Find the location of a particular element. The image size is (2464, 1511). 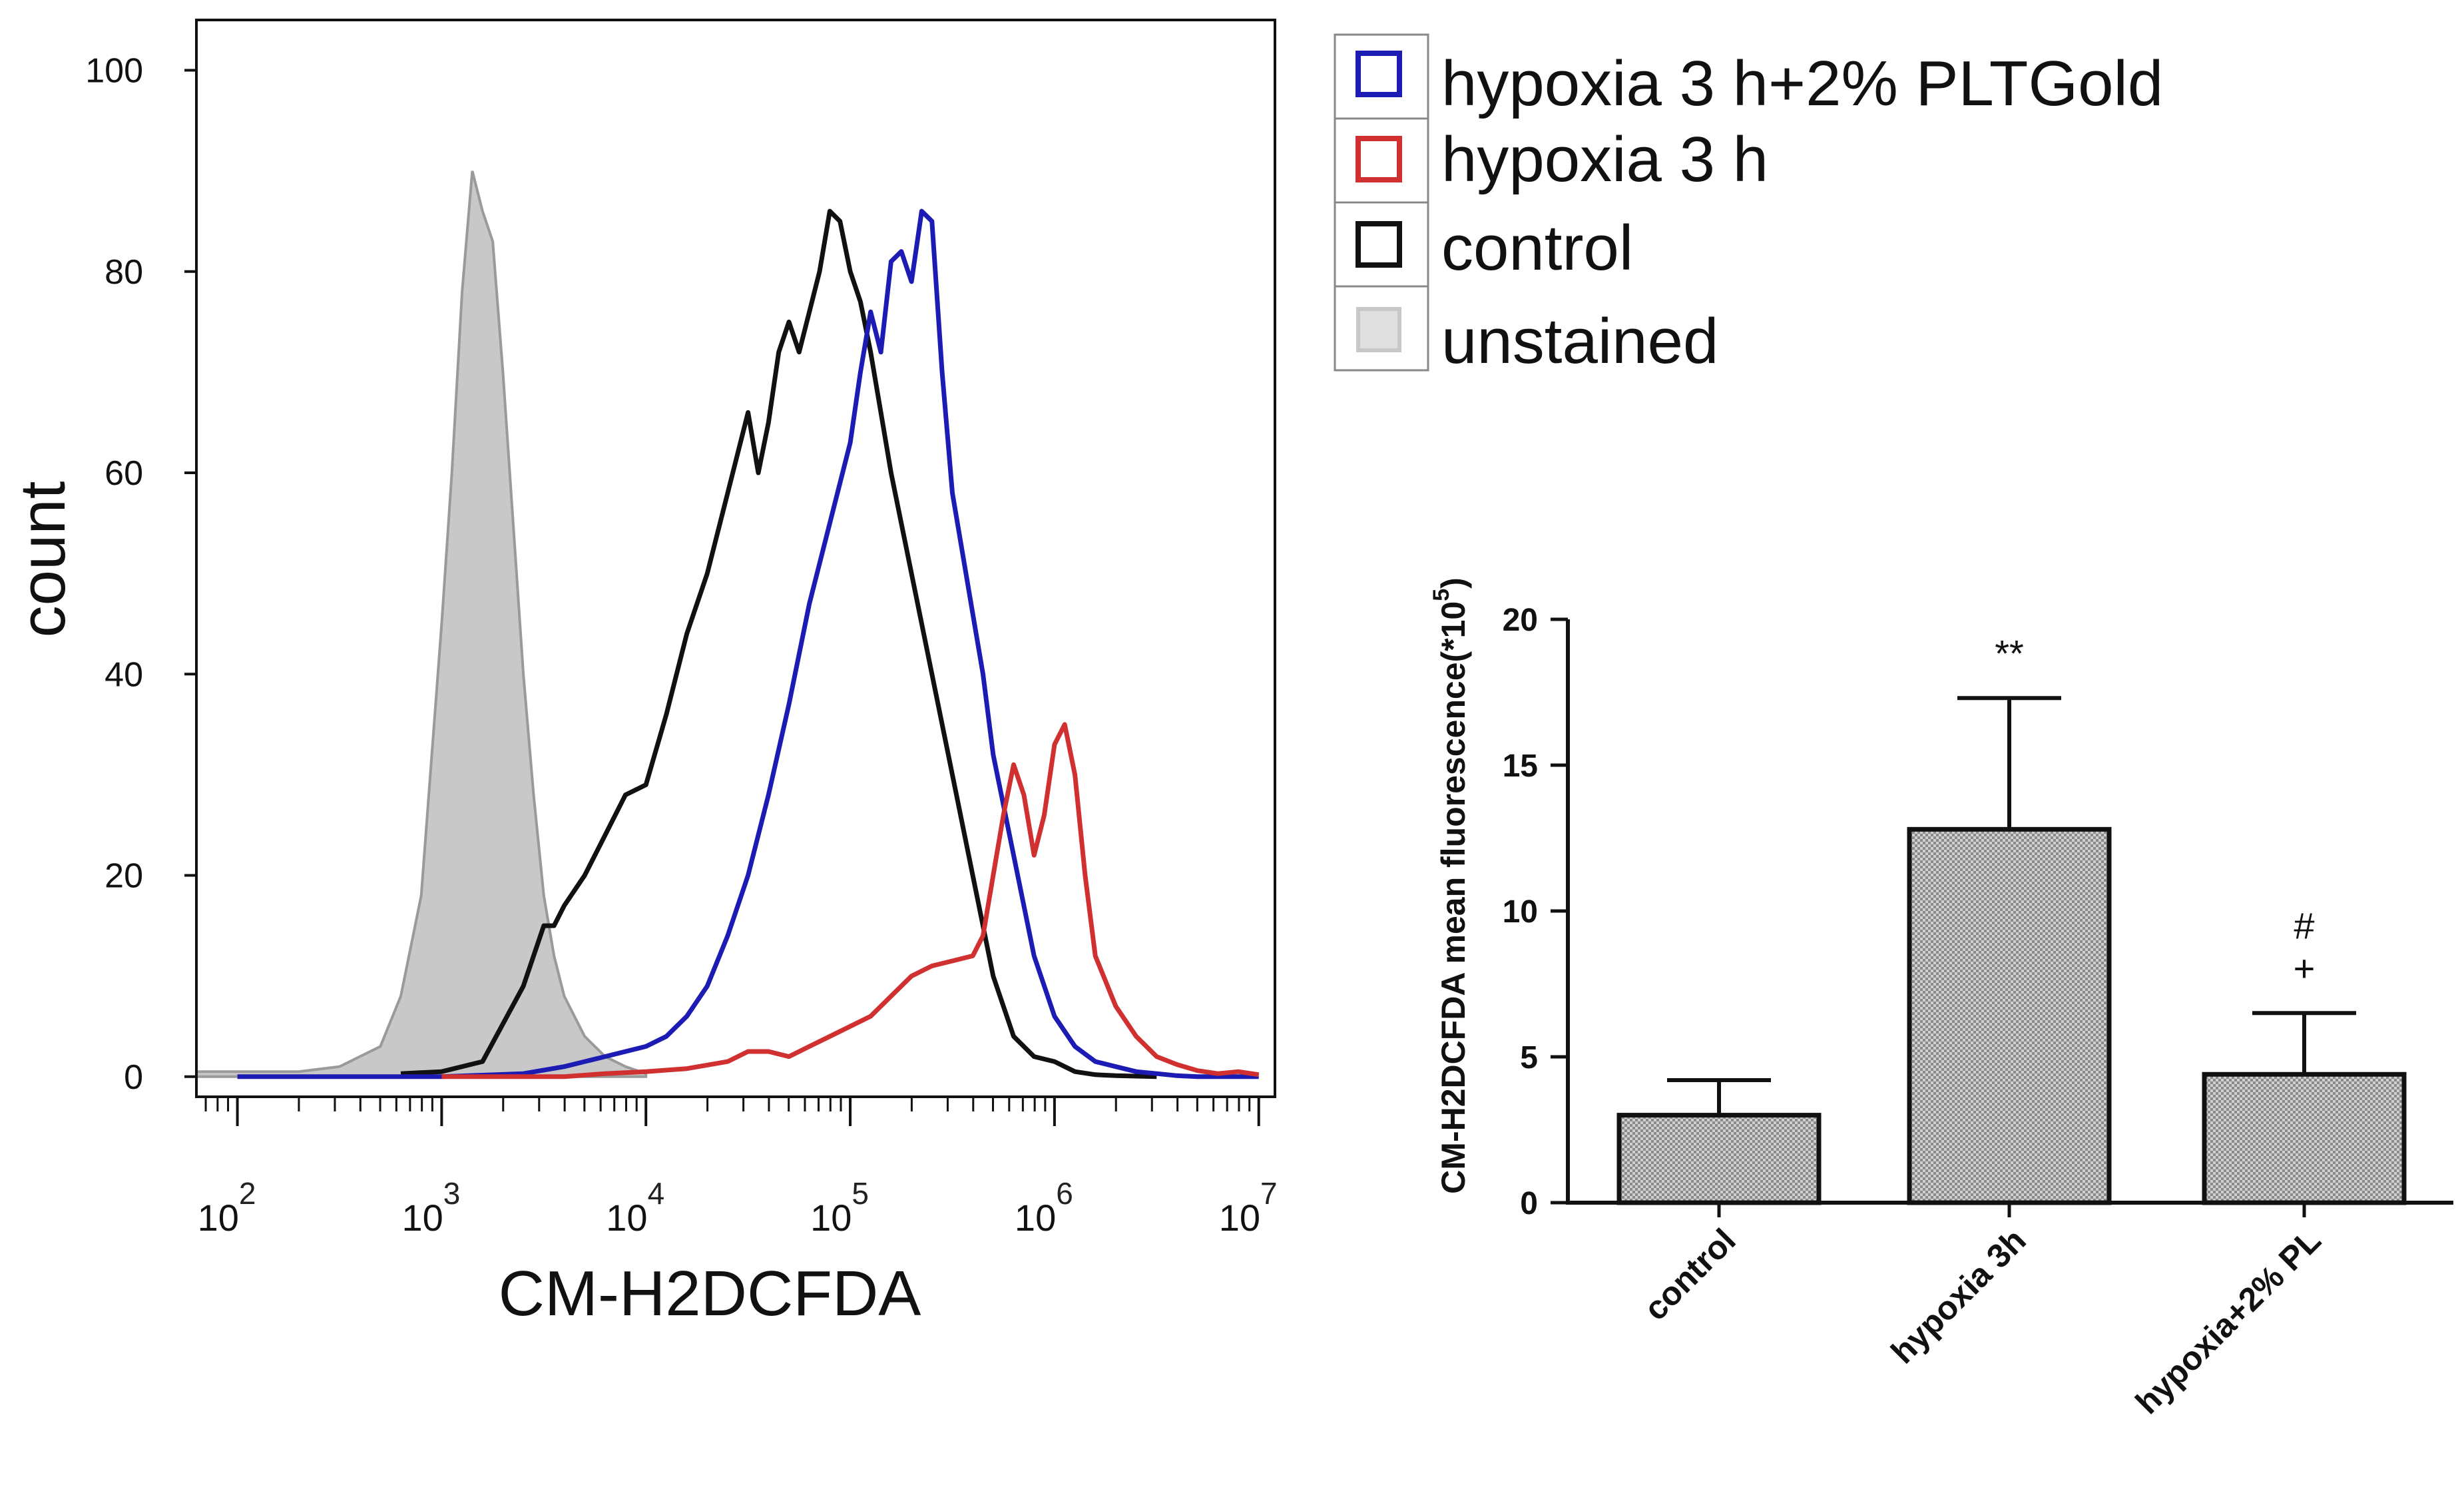

bar-category-label-hypoxia-3h: hypoxia 3h is located at coordinates (1958, 1296).